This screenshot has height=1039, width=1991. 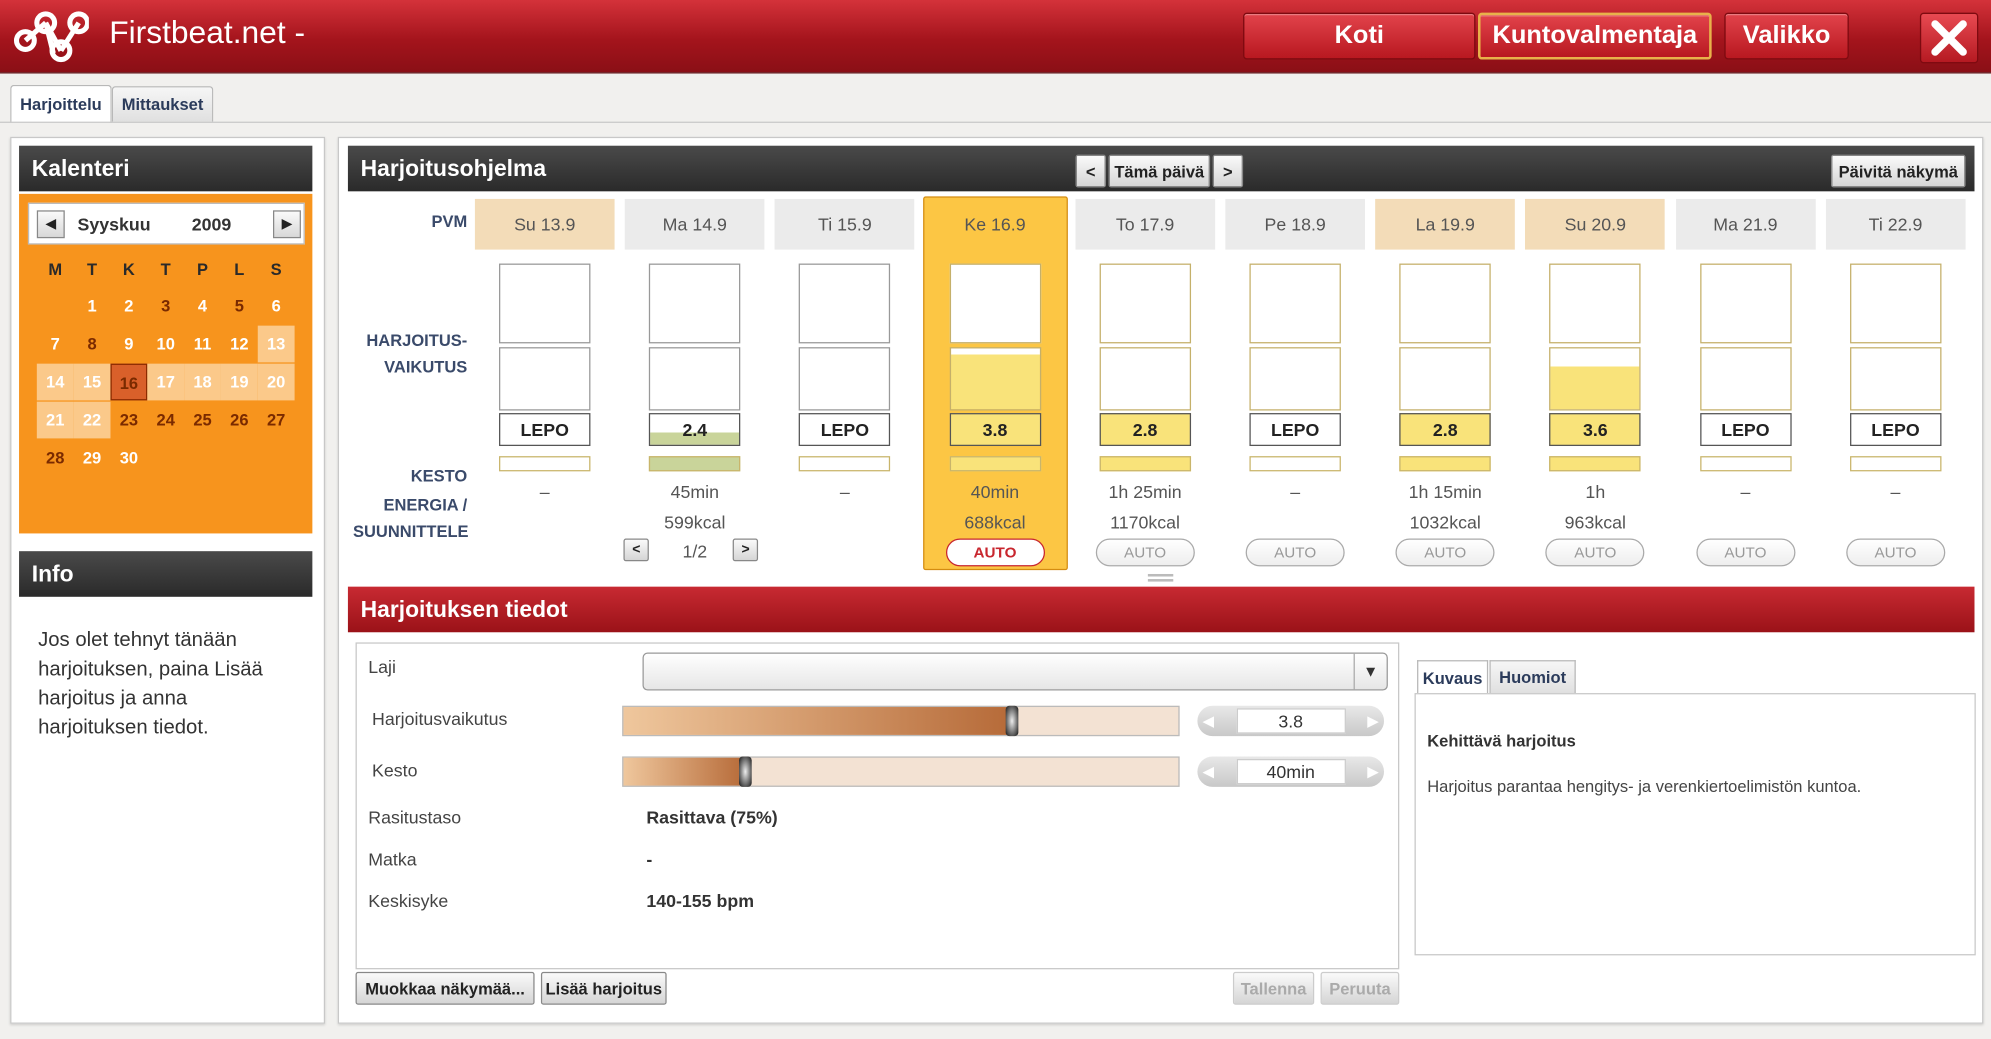 What do you see at coordinates (50, 223) in the screenshot?
I see `calendar-prev-month-button: ◀` at bounding box center [50, 223].